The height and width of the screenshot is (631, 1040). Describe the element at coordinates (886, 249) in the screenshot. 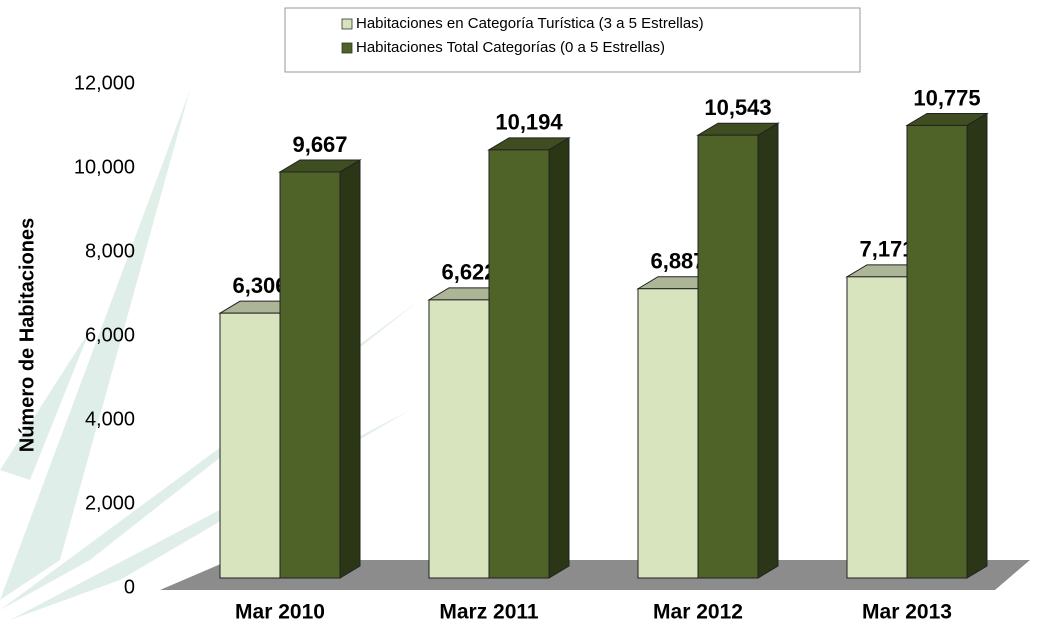

I see `value-label: 7,171` at that location.